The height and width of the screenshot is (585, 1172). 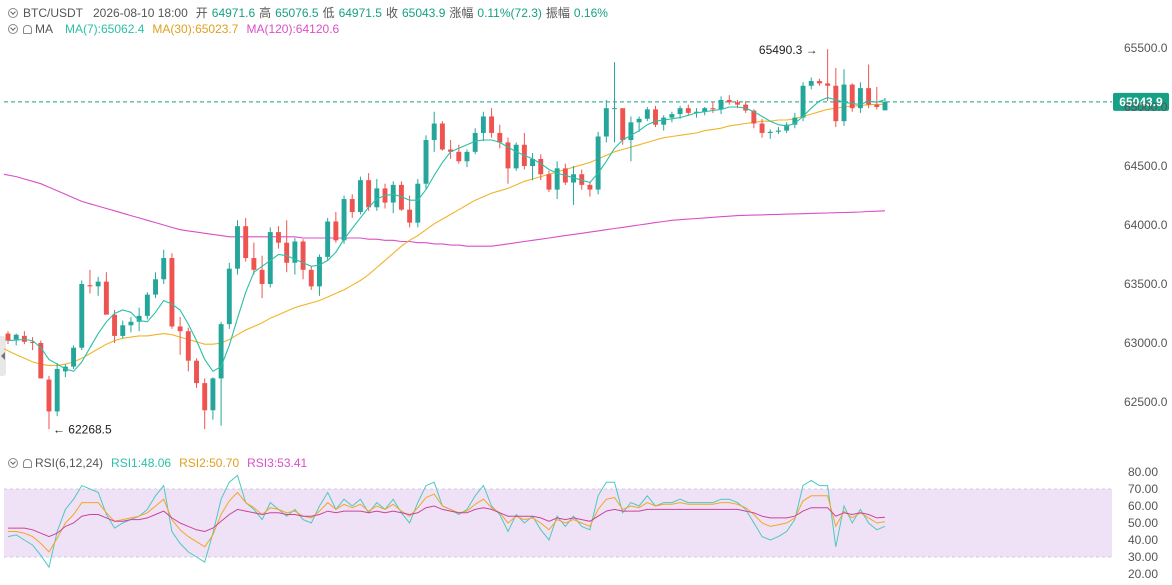 What do you see at coordinates (82, 429) in the screenshot?
I see `low-price-marker: ← 62268.5` at bounding box center [82, 429].